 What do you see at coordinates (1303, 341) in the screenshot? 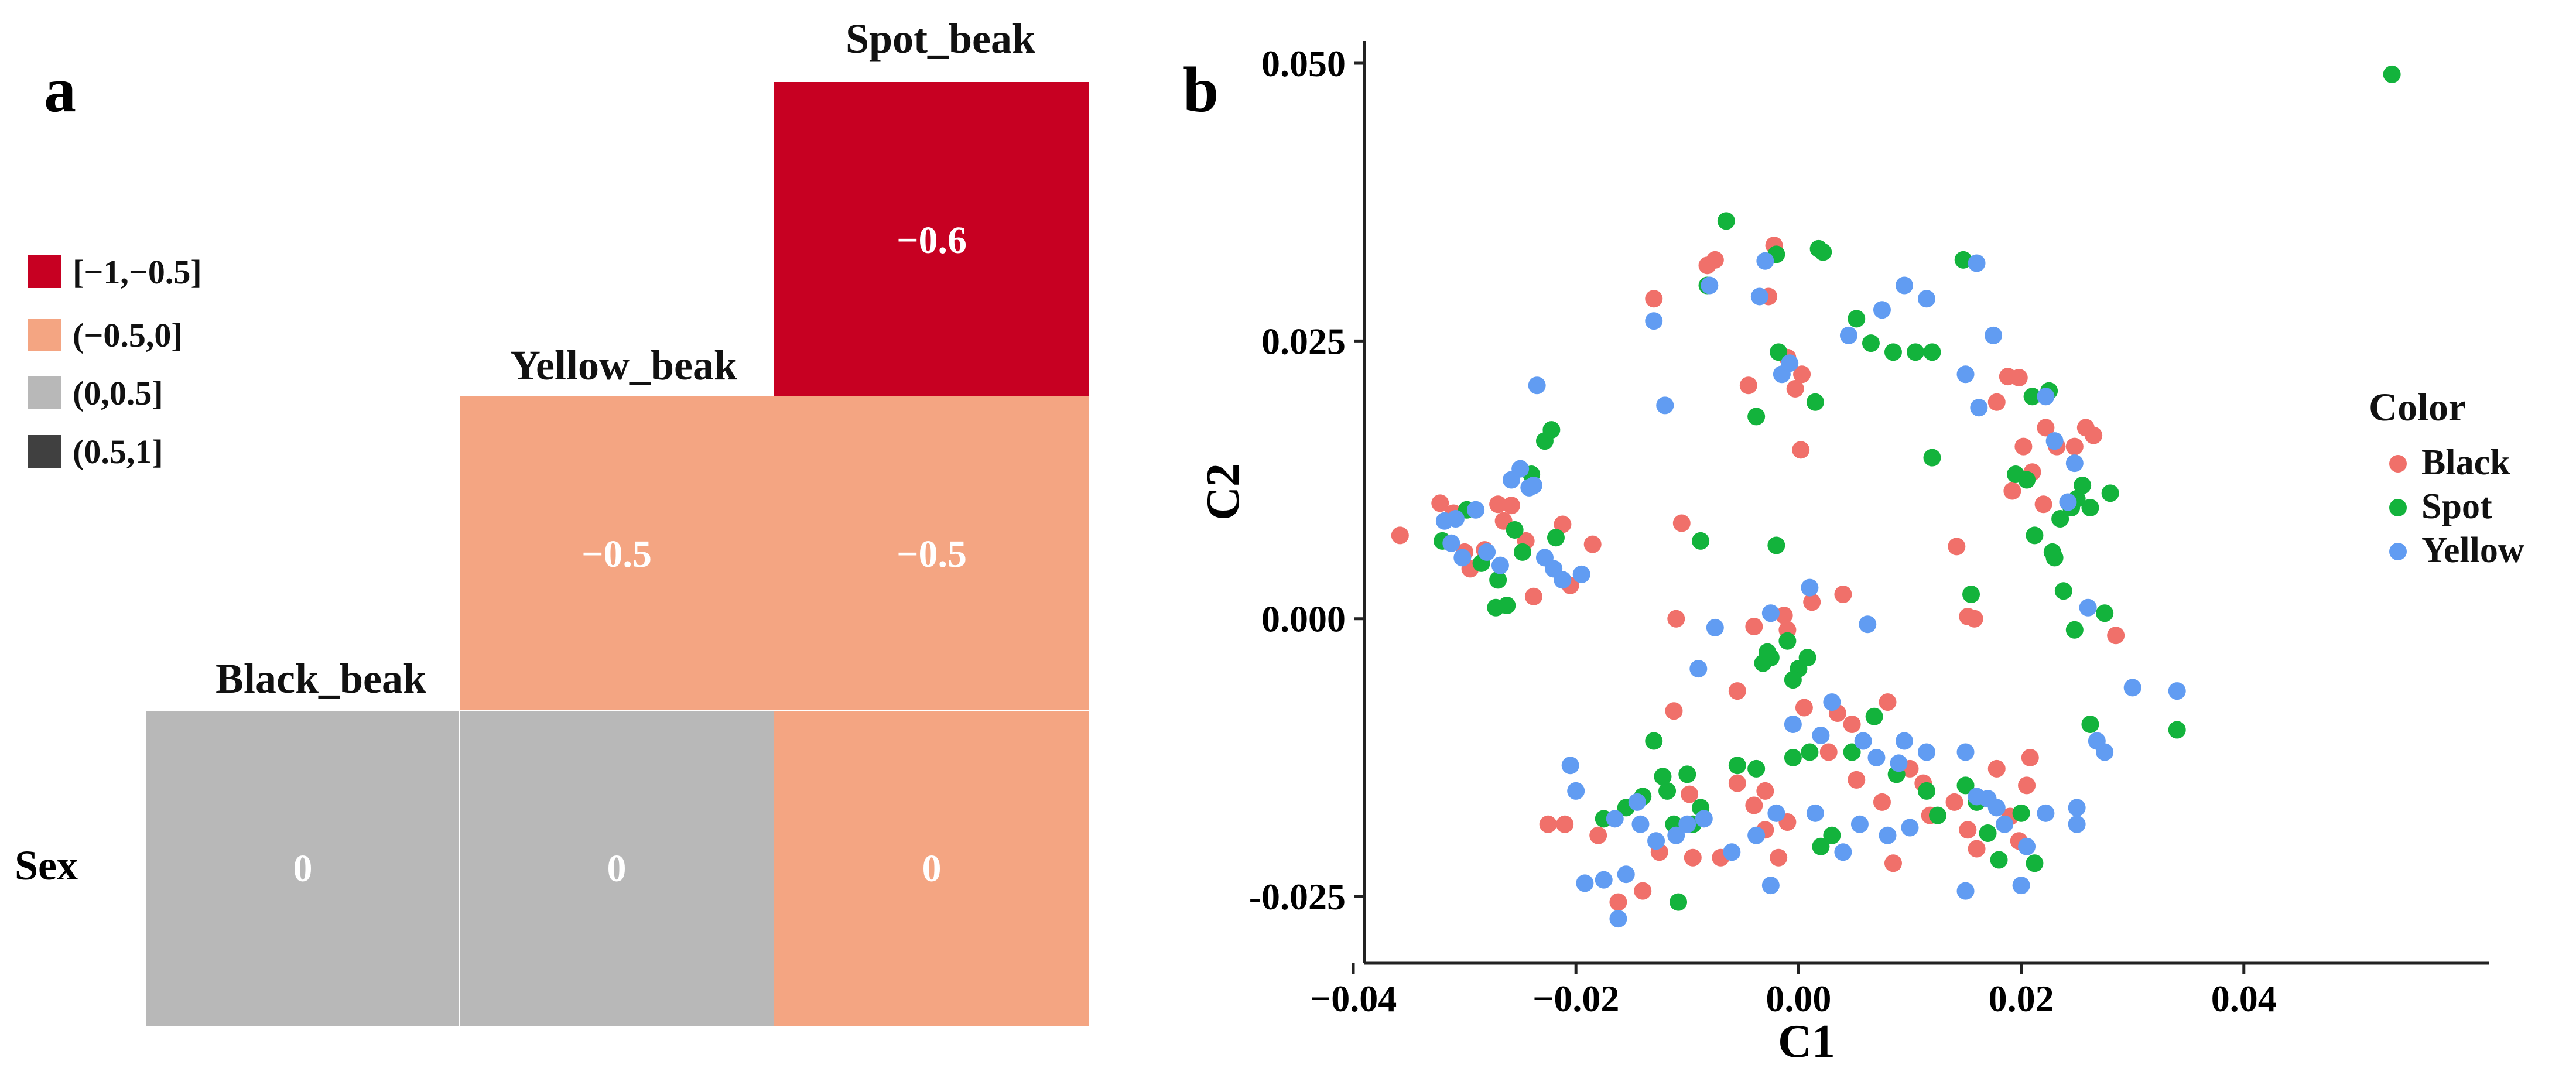
I see `y-tick-label: 0.025` at bounding box center [1303, 341].